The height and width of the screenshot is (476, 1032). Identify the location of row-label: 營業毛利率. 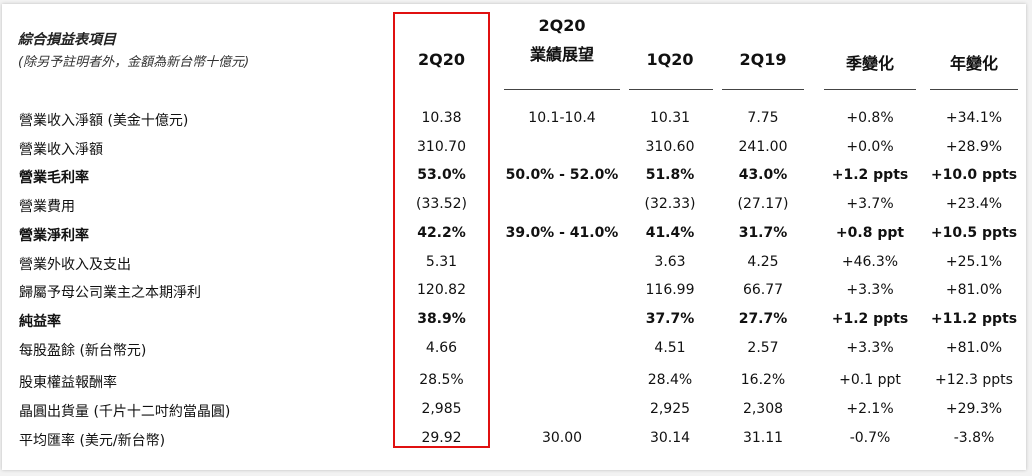
(54, 178).